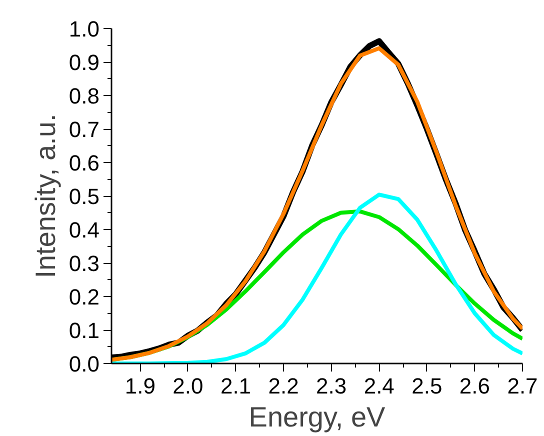  Describe the element at coordinates (474, 386) in the screenshot. I see `x-tick-label: 2.6` at that location.